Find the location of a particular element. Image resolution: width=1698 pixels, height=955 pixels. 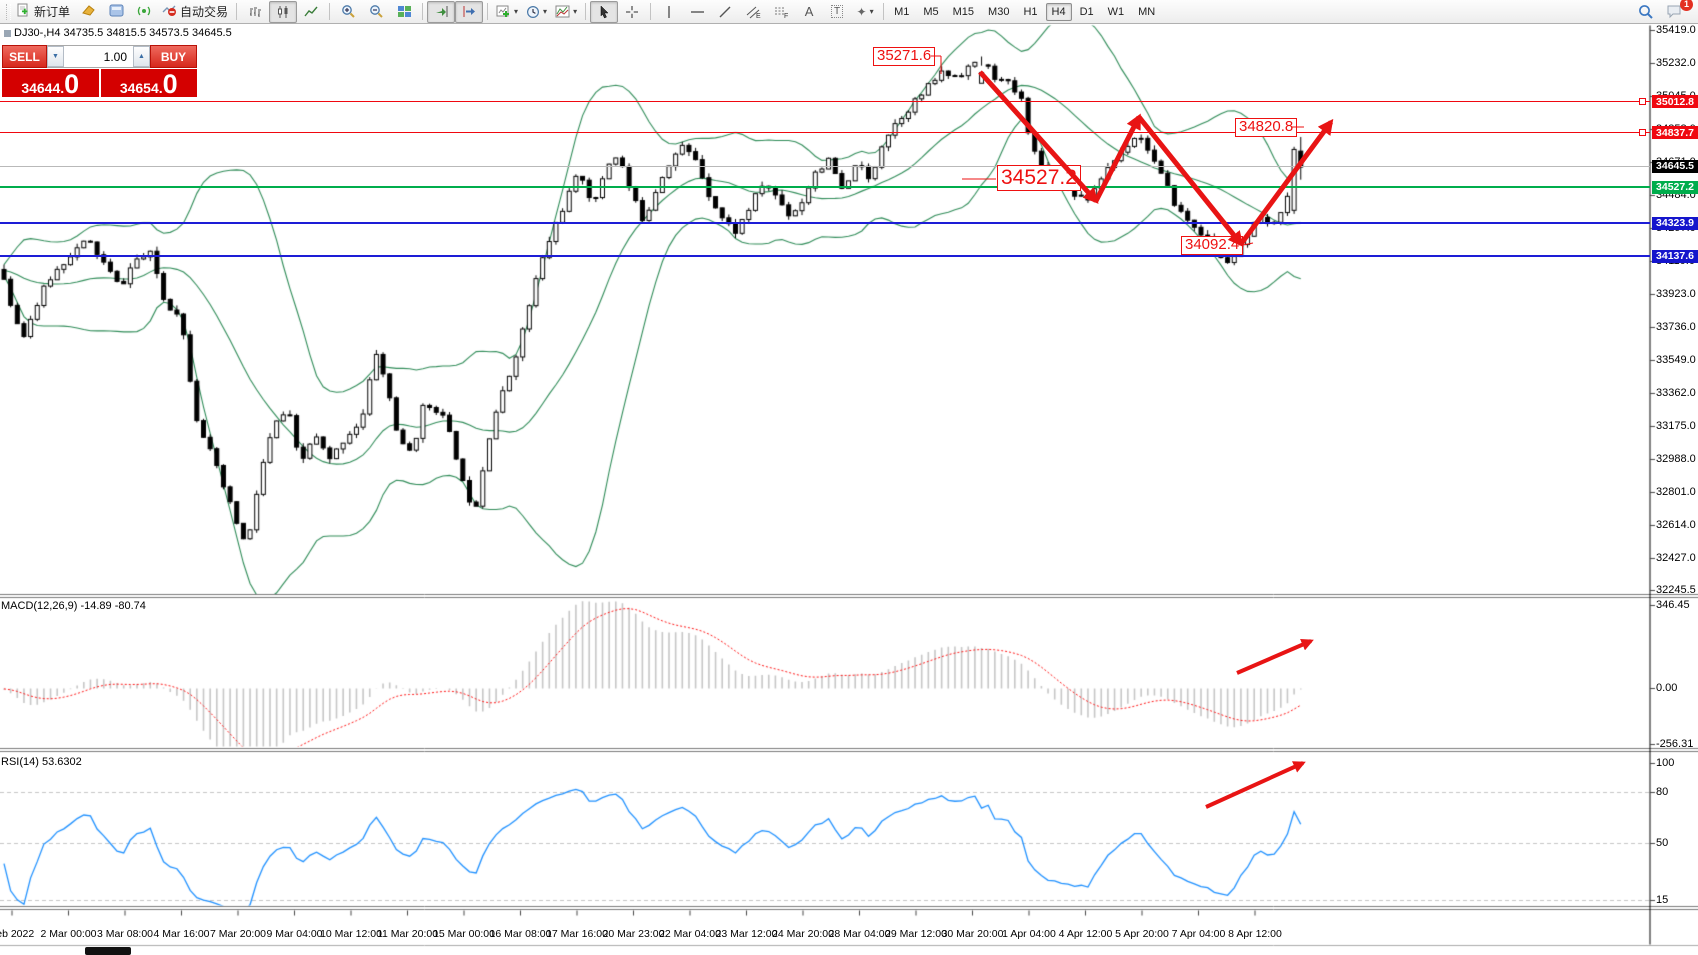

search-icon is located at coordinates (1646, 11).